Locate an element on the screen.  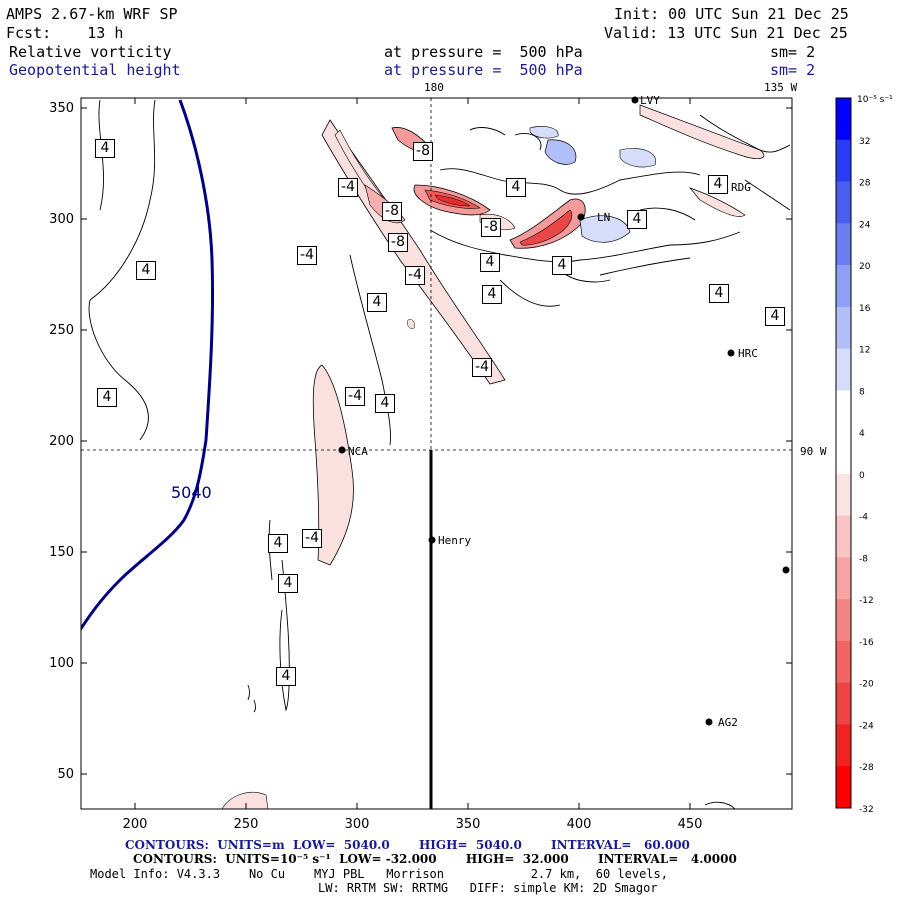
height-contour-label: 5040 is located at coordinates (191, 492).